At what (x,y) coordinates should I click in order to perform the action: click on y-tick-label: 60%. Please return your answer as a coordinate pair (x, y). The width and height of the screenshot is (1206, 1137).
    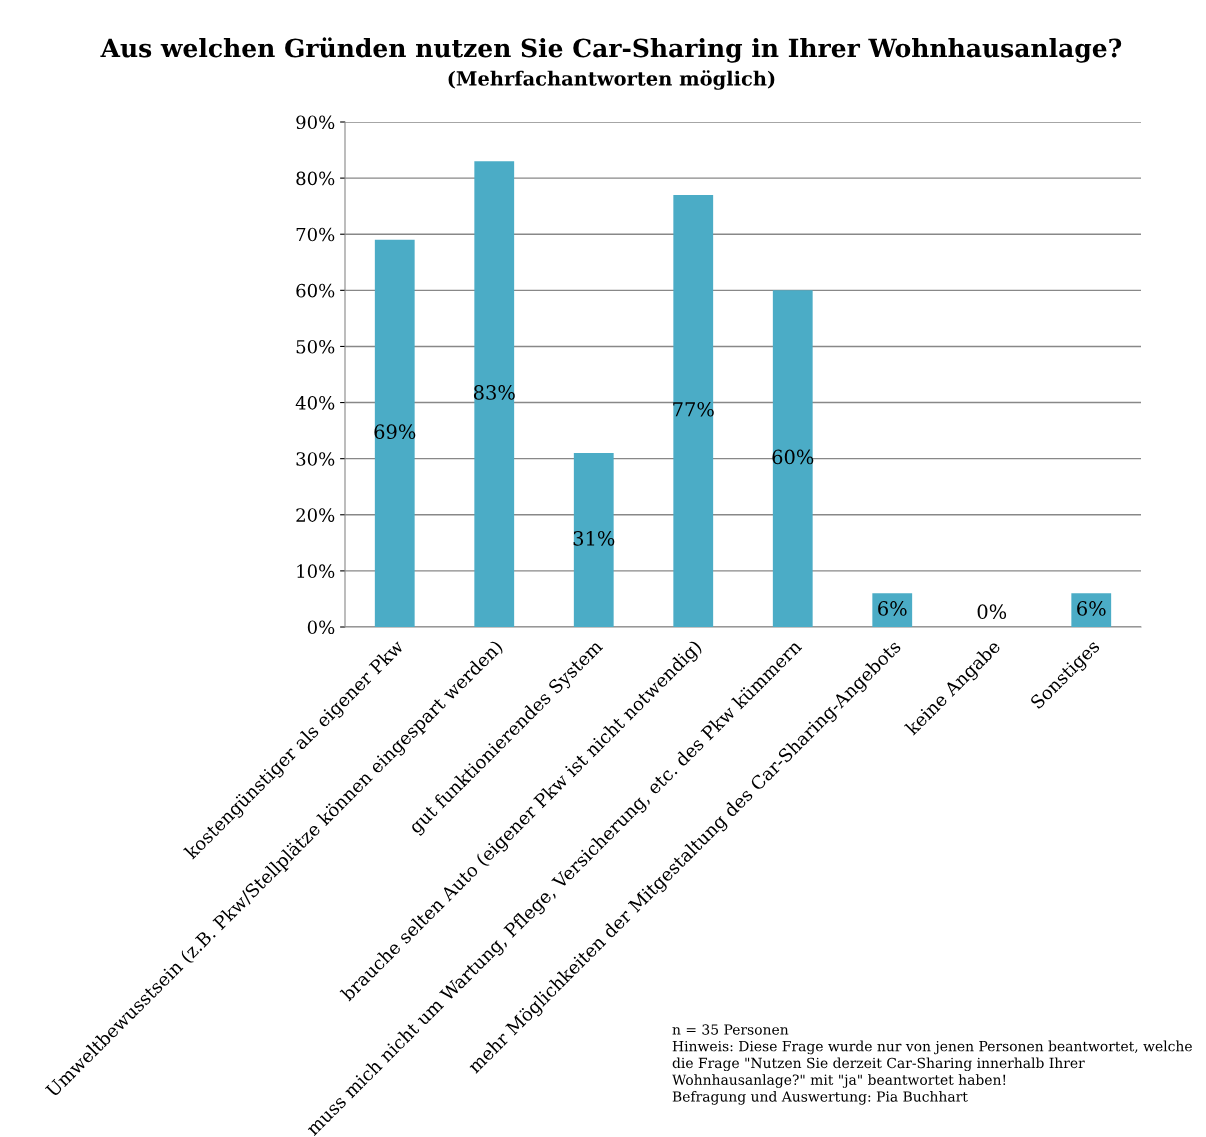
    Looking at the image, I should click on (315, 290).